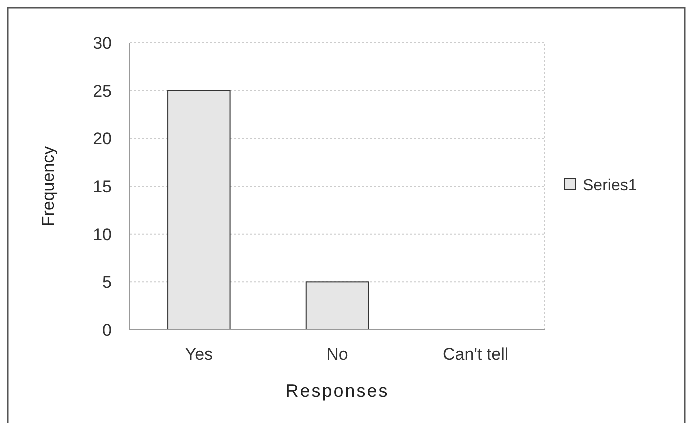  I want to click on y-tick-label: 0, so click(107, 330).